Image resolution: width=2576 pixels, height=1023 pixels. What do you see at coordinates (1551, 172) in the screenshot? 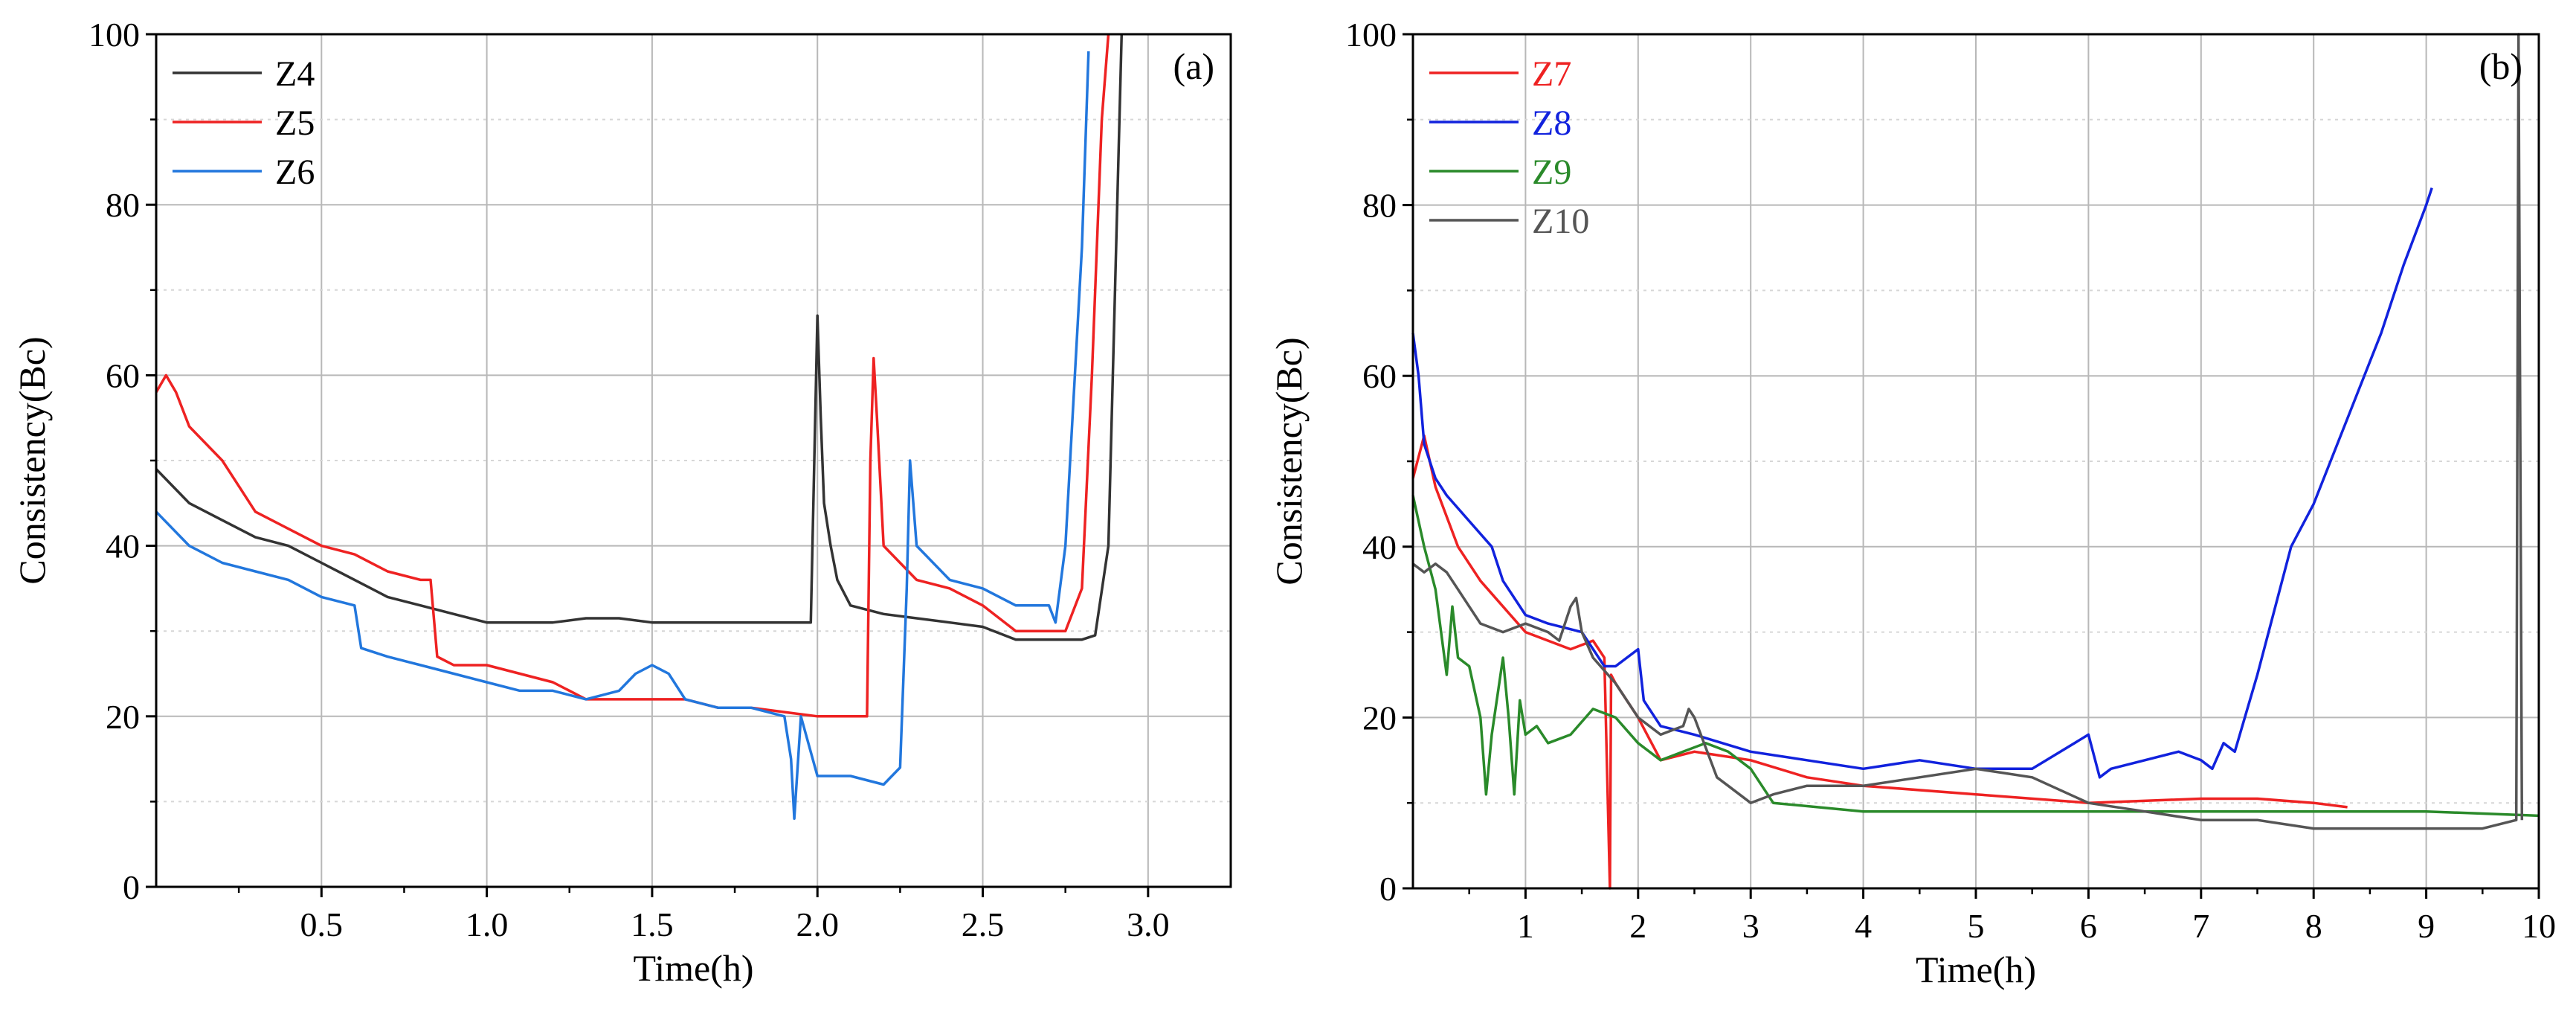
I see `legend-label-z9: Z9` at bounding box center [1551, 172].